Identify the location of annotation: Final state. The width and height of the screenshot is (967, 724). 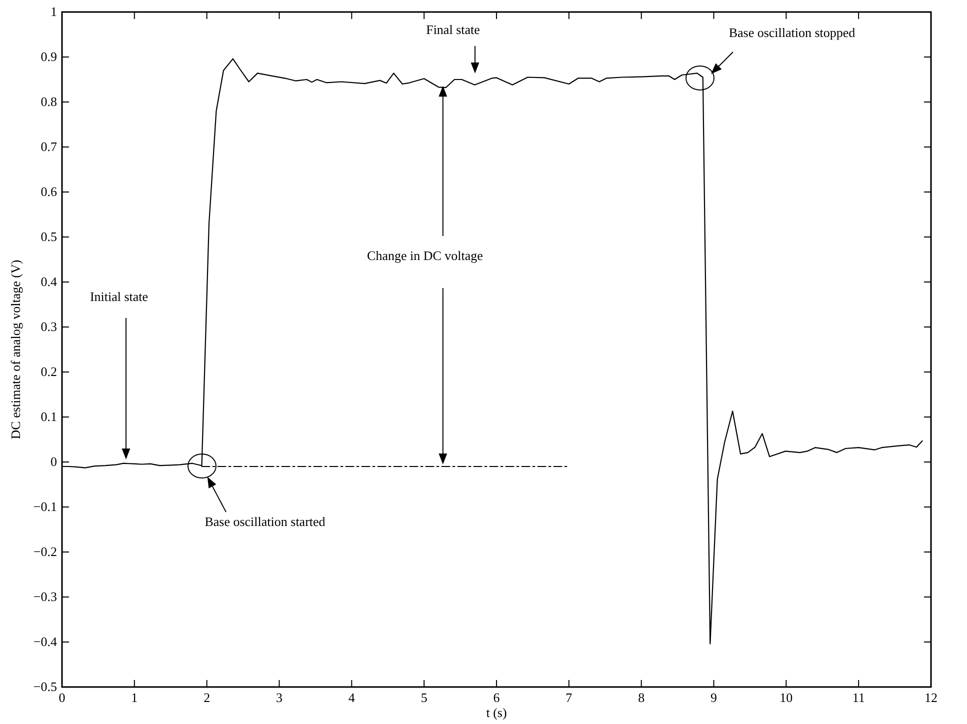
(453, 29).